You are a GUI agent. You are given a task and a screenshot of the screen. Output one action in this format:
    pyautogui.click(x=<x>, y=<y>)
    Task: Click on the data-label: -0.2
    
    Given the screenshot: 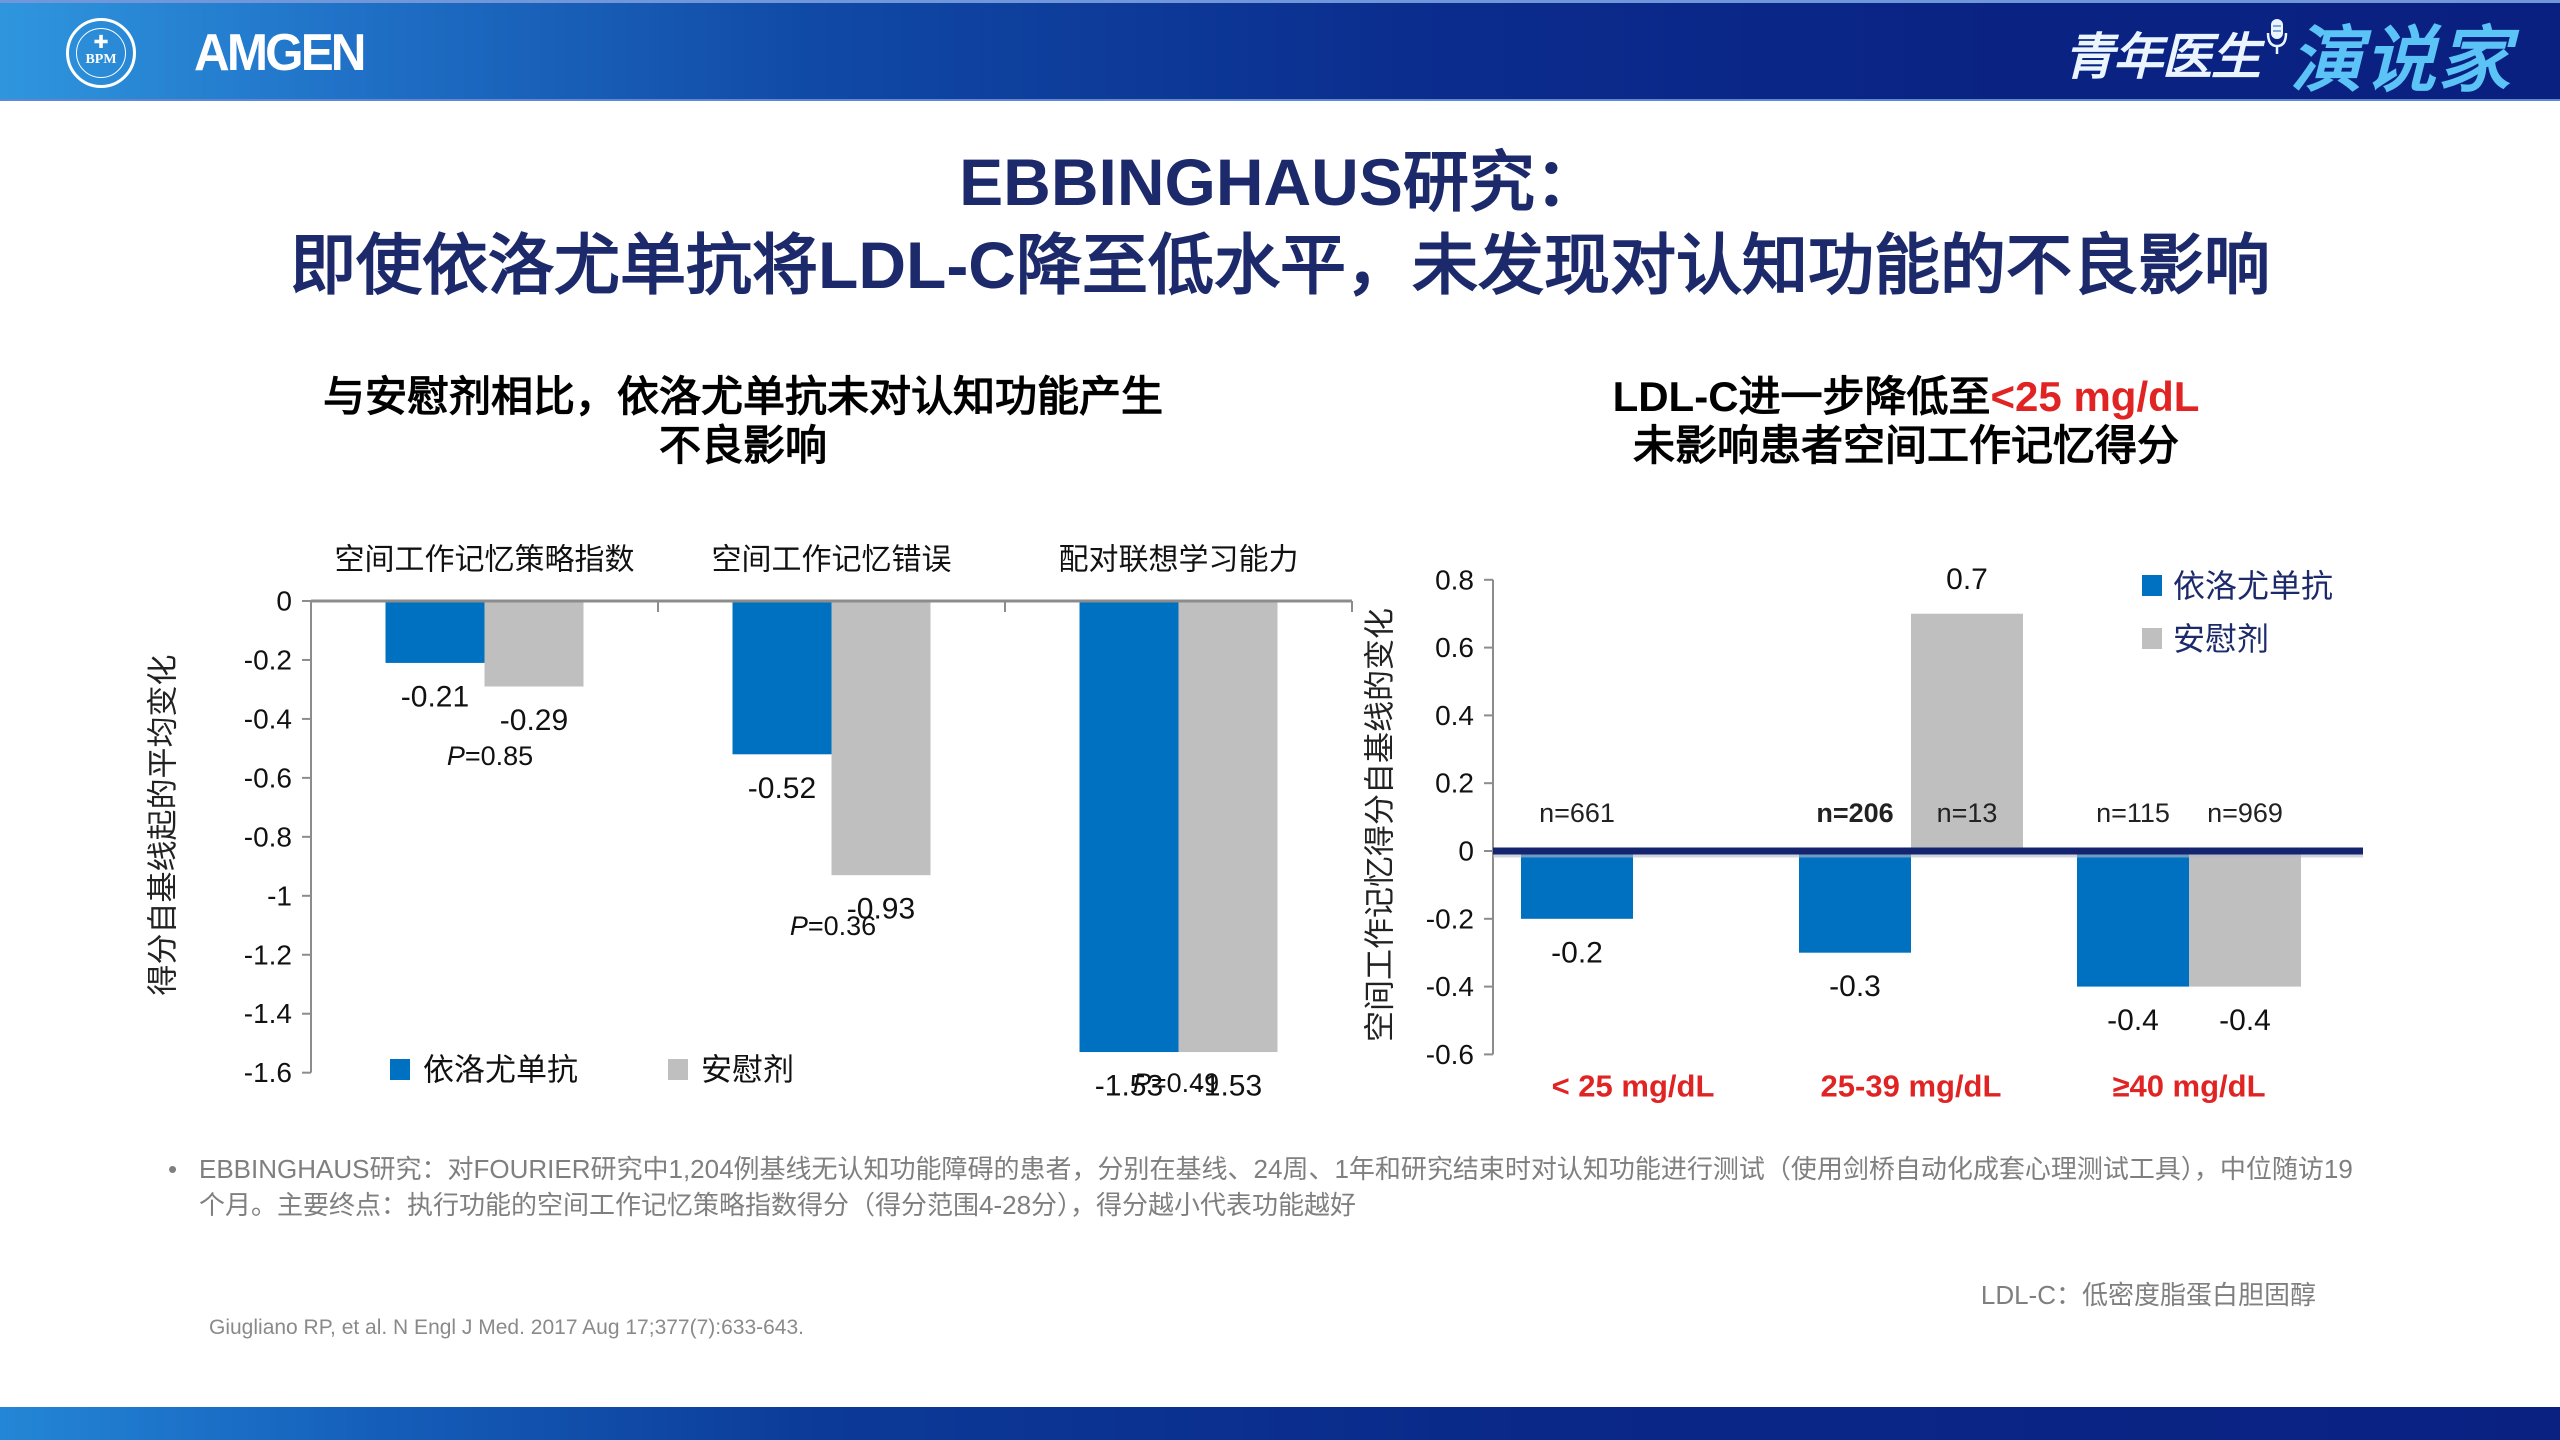 What is the action you would take?
    pyautogui.click(x=1577, y=952)
    